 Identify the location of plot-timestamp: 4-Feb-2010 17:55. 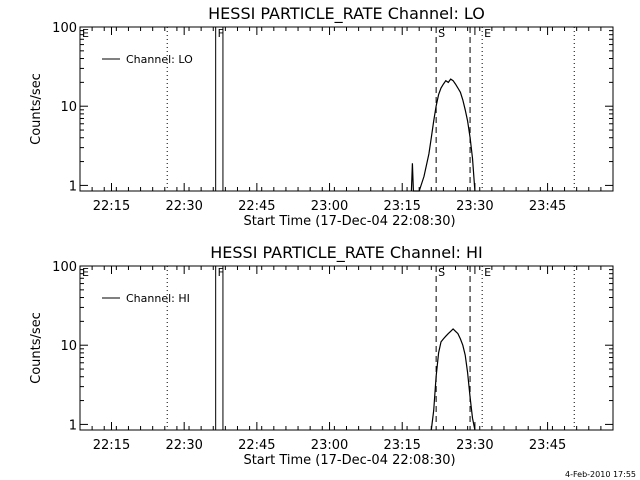
(600, 474).